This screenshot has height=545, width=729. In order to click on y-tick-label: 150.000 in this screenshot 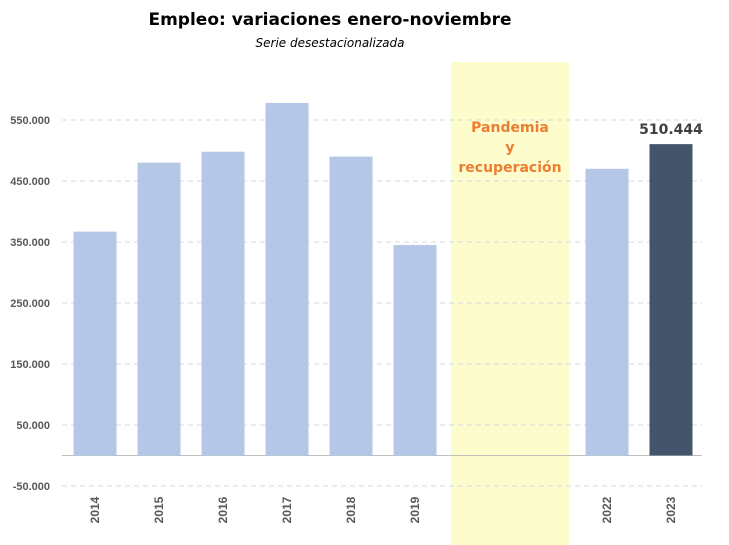, I will do `click(30, 365)`.